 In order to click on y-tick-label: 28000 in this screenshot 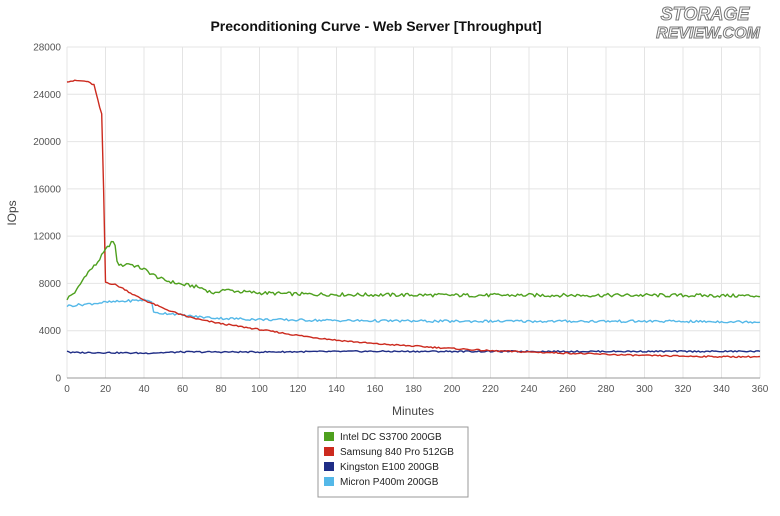, I will do `click(47, 48)`.